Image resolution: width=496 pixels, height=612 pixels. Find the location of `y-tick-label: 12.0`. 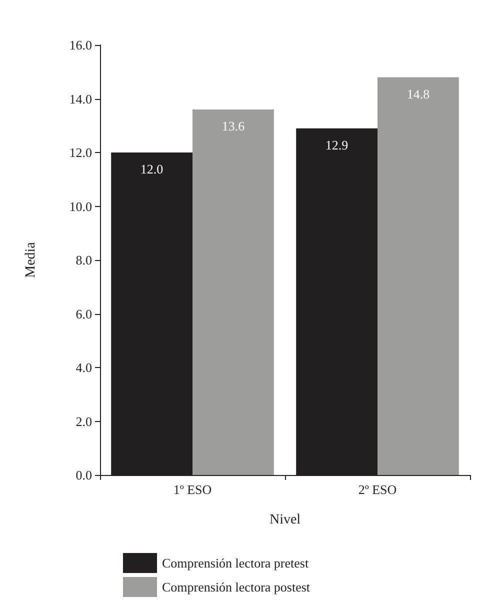

y-tick-label: 12.0 is located at coordinates (80, 152).